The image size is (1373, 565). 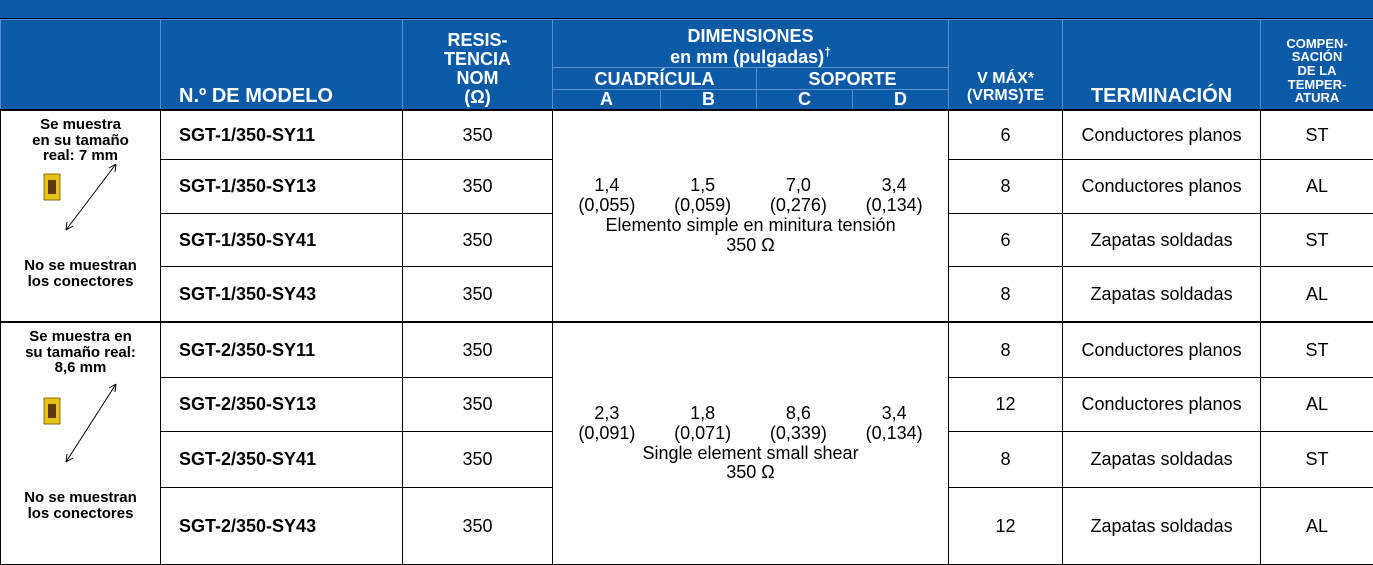 What do you see at coordinates (80, 368) in the screenshot?
I see `note-text: 8,6 mm` at bounding box center [80, 368].